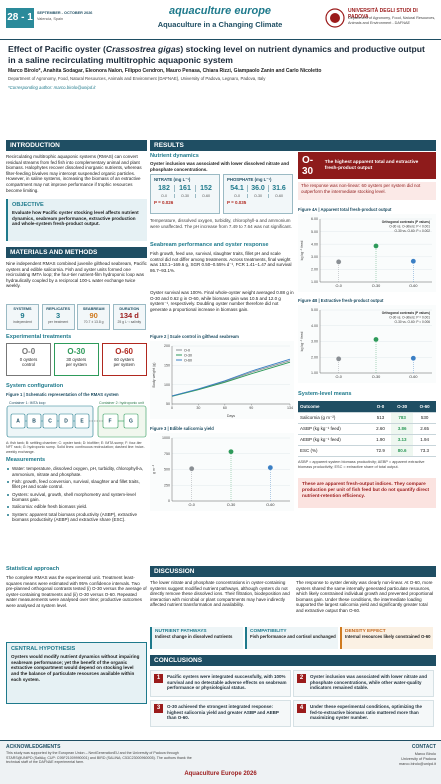 The image size is (441, 784). Describe the element at coordinates (167, 385) in the screenshot. I see `y-tick-label: 100` at that location.